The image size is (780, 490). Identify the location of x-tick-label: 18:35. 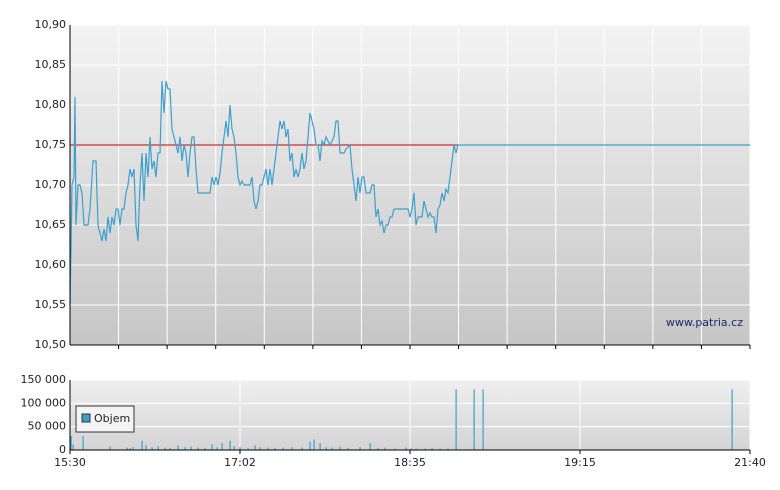
(410, 462).